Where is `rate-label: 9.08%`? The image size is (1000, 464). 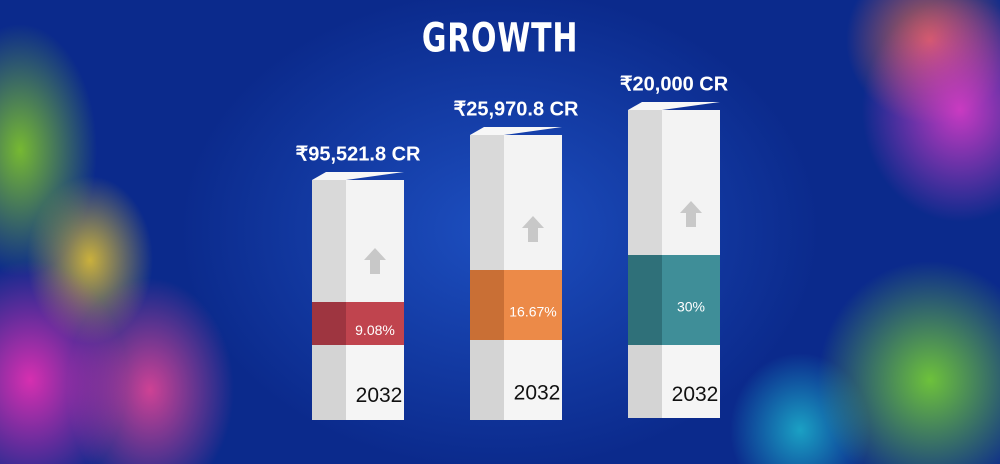
rate-label: 9.08% is located at coordinates (375, 330).